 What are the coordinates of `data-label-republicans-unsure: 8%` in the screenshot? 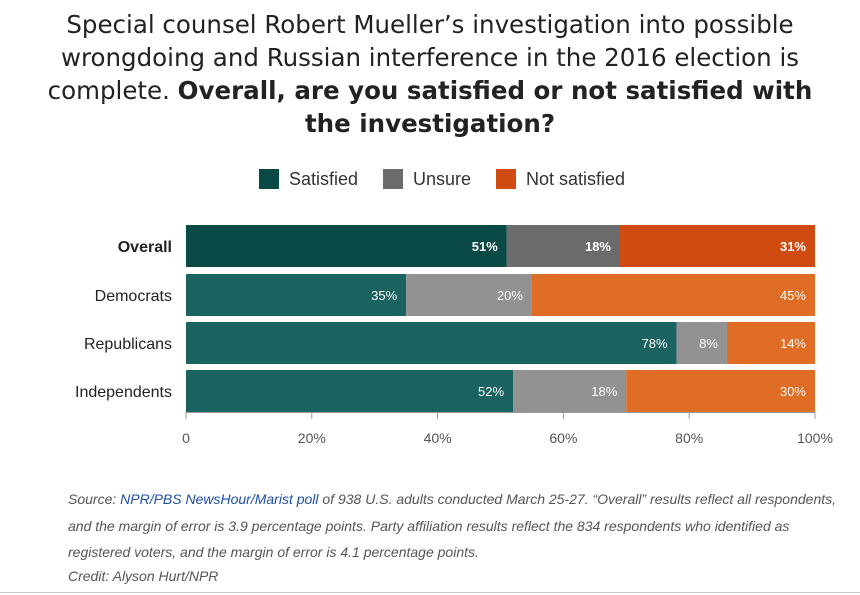 It's located at (708, 343).